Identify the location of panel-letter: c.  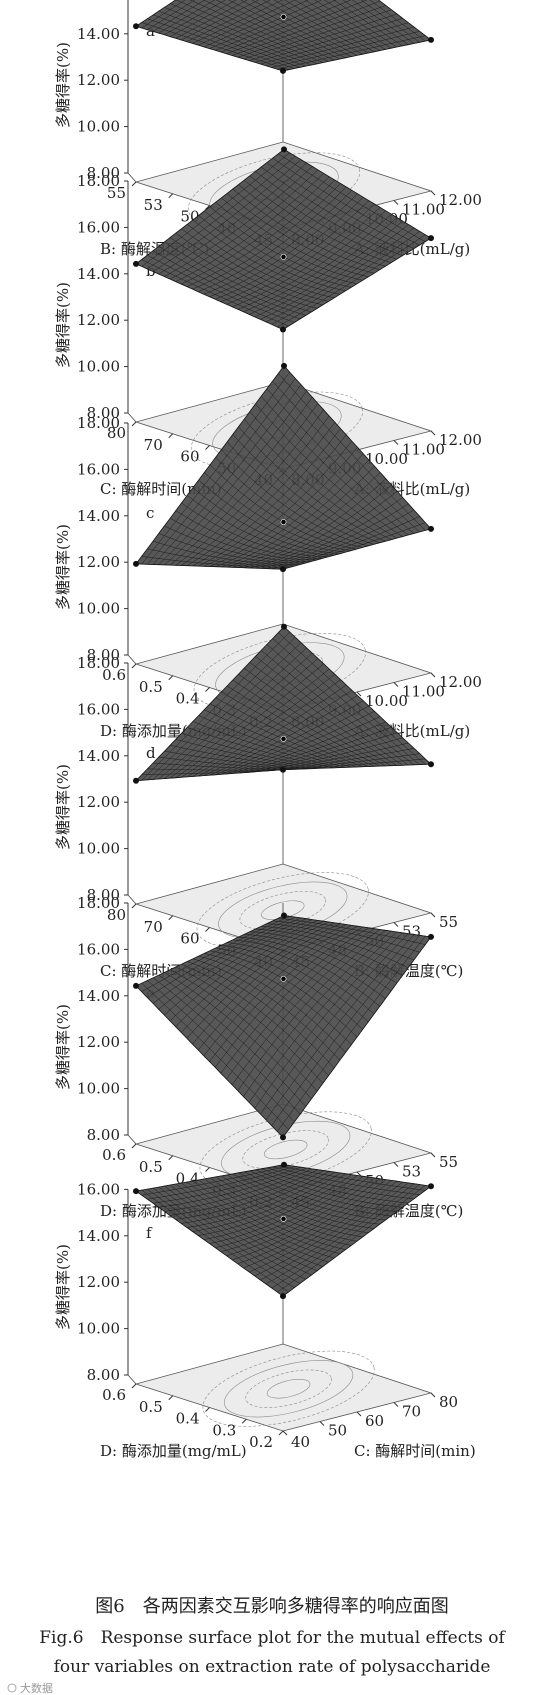
(150, 513).